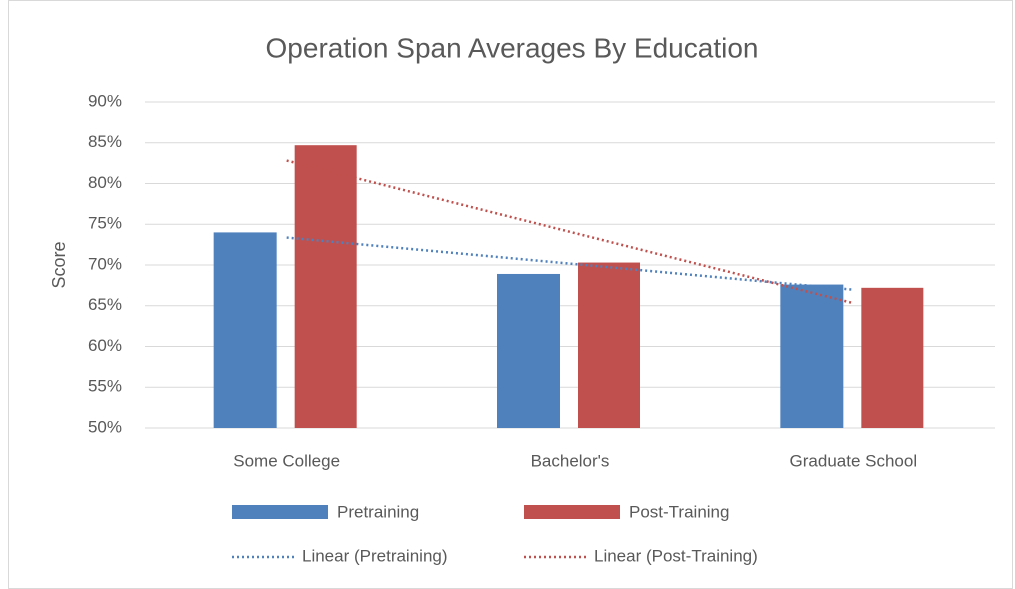  Describe the element at coordinates (105, 182) in the screenshot. I see `y-tick-label: 80%` at that location.